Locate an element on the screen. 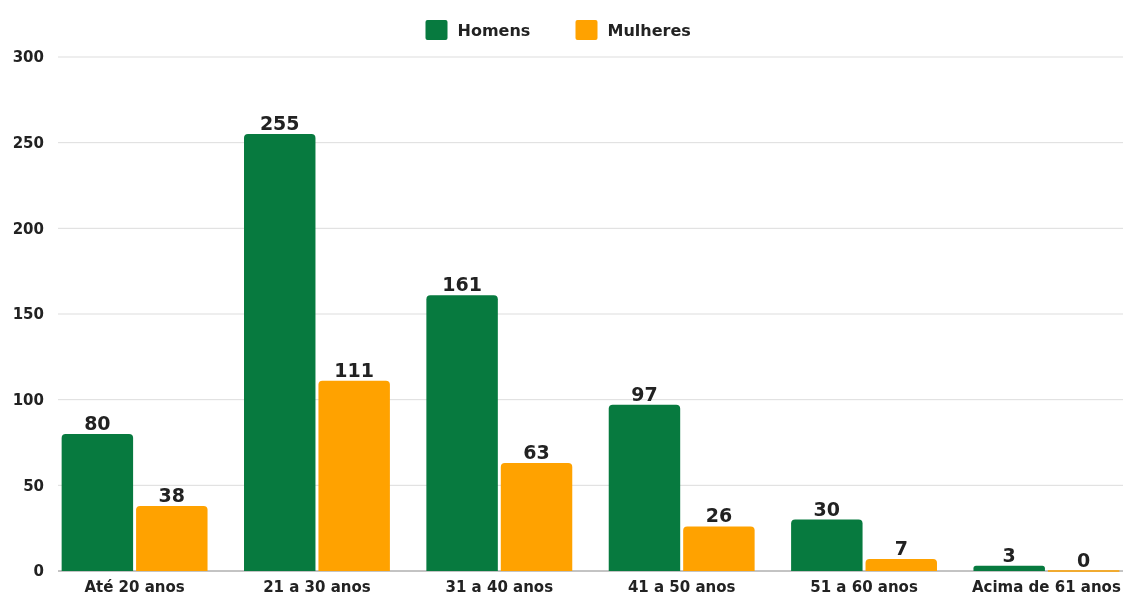  y-tick-label: 100 is located at coordinates (28, 399).